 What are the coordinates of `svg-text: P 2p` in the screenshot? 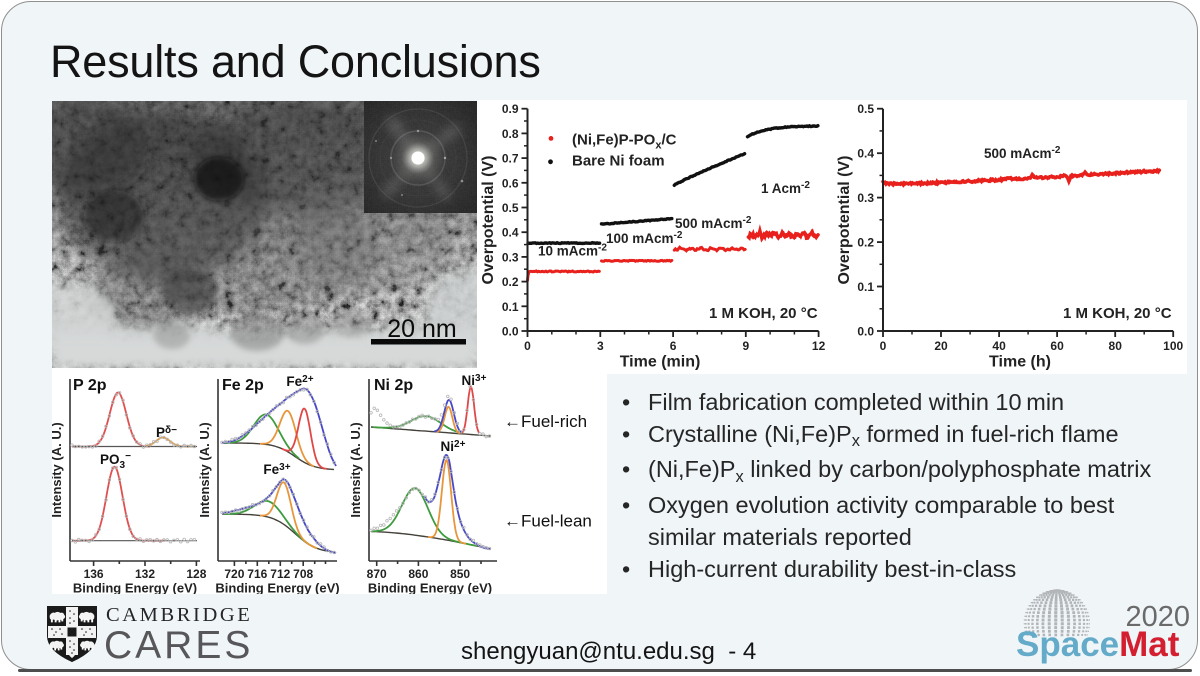 It's located at (90, 385).